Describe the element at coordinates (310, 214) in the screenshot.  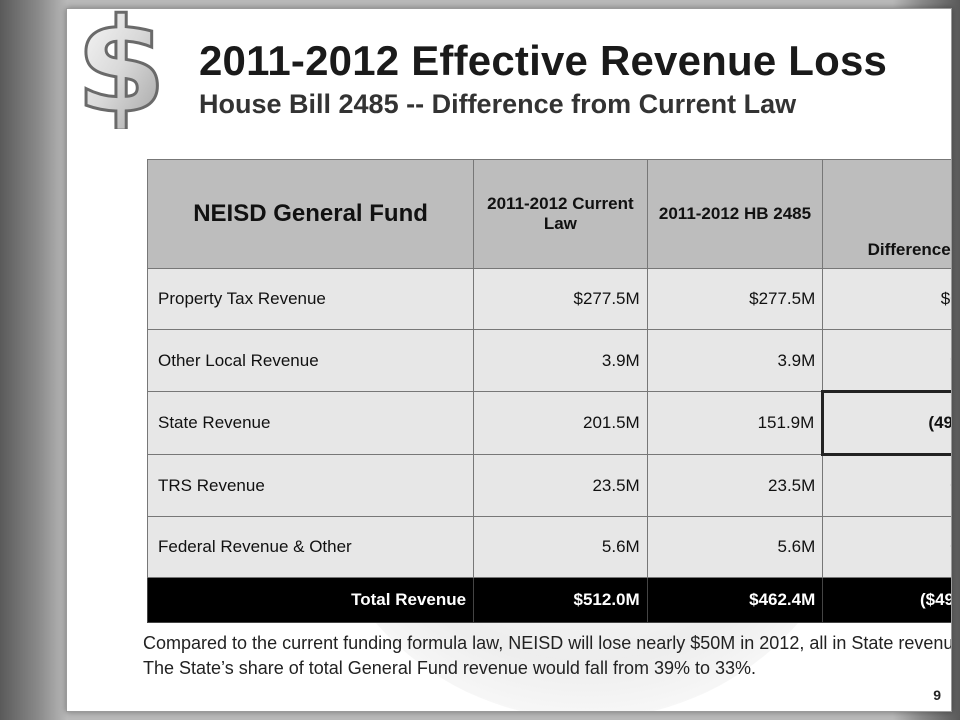
I see `header-fund: NEISD General Fund` at that location.